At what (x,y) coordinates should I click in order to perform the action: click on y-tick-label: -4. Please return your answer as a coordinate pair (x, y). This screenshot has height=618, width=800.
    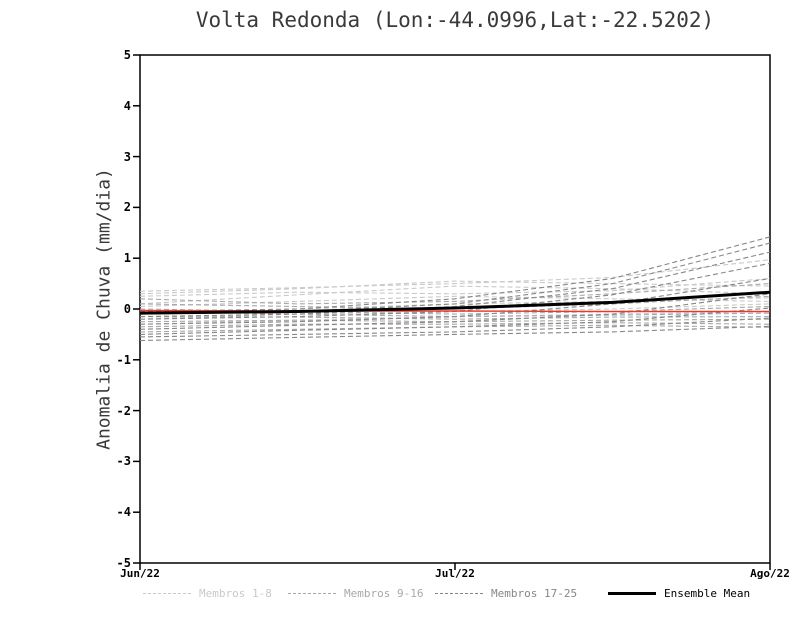
    Looking at the image, I should click on (123, 512).